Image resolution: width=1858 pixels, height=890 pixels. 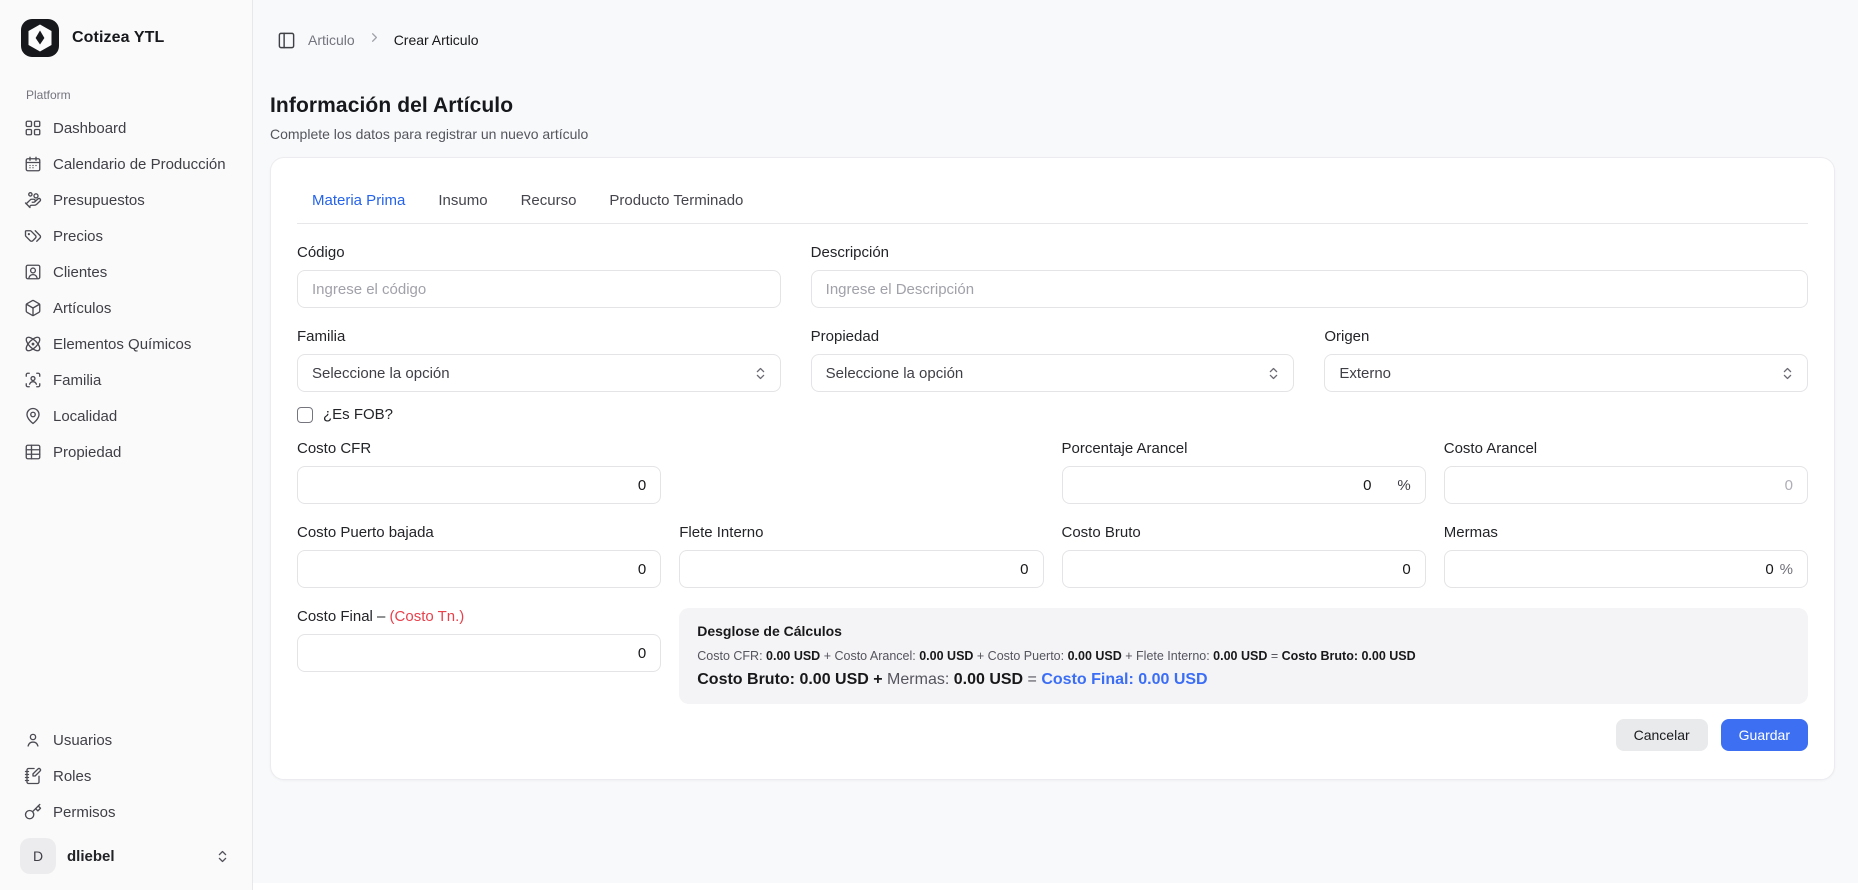 I want to click on costo-cfr-input, so click(x=479, y=485).